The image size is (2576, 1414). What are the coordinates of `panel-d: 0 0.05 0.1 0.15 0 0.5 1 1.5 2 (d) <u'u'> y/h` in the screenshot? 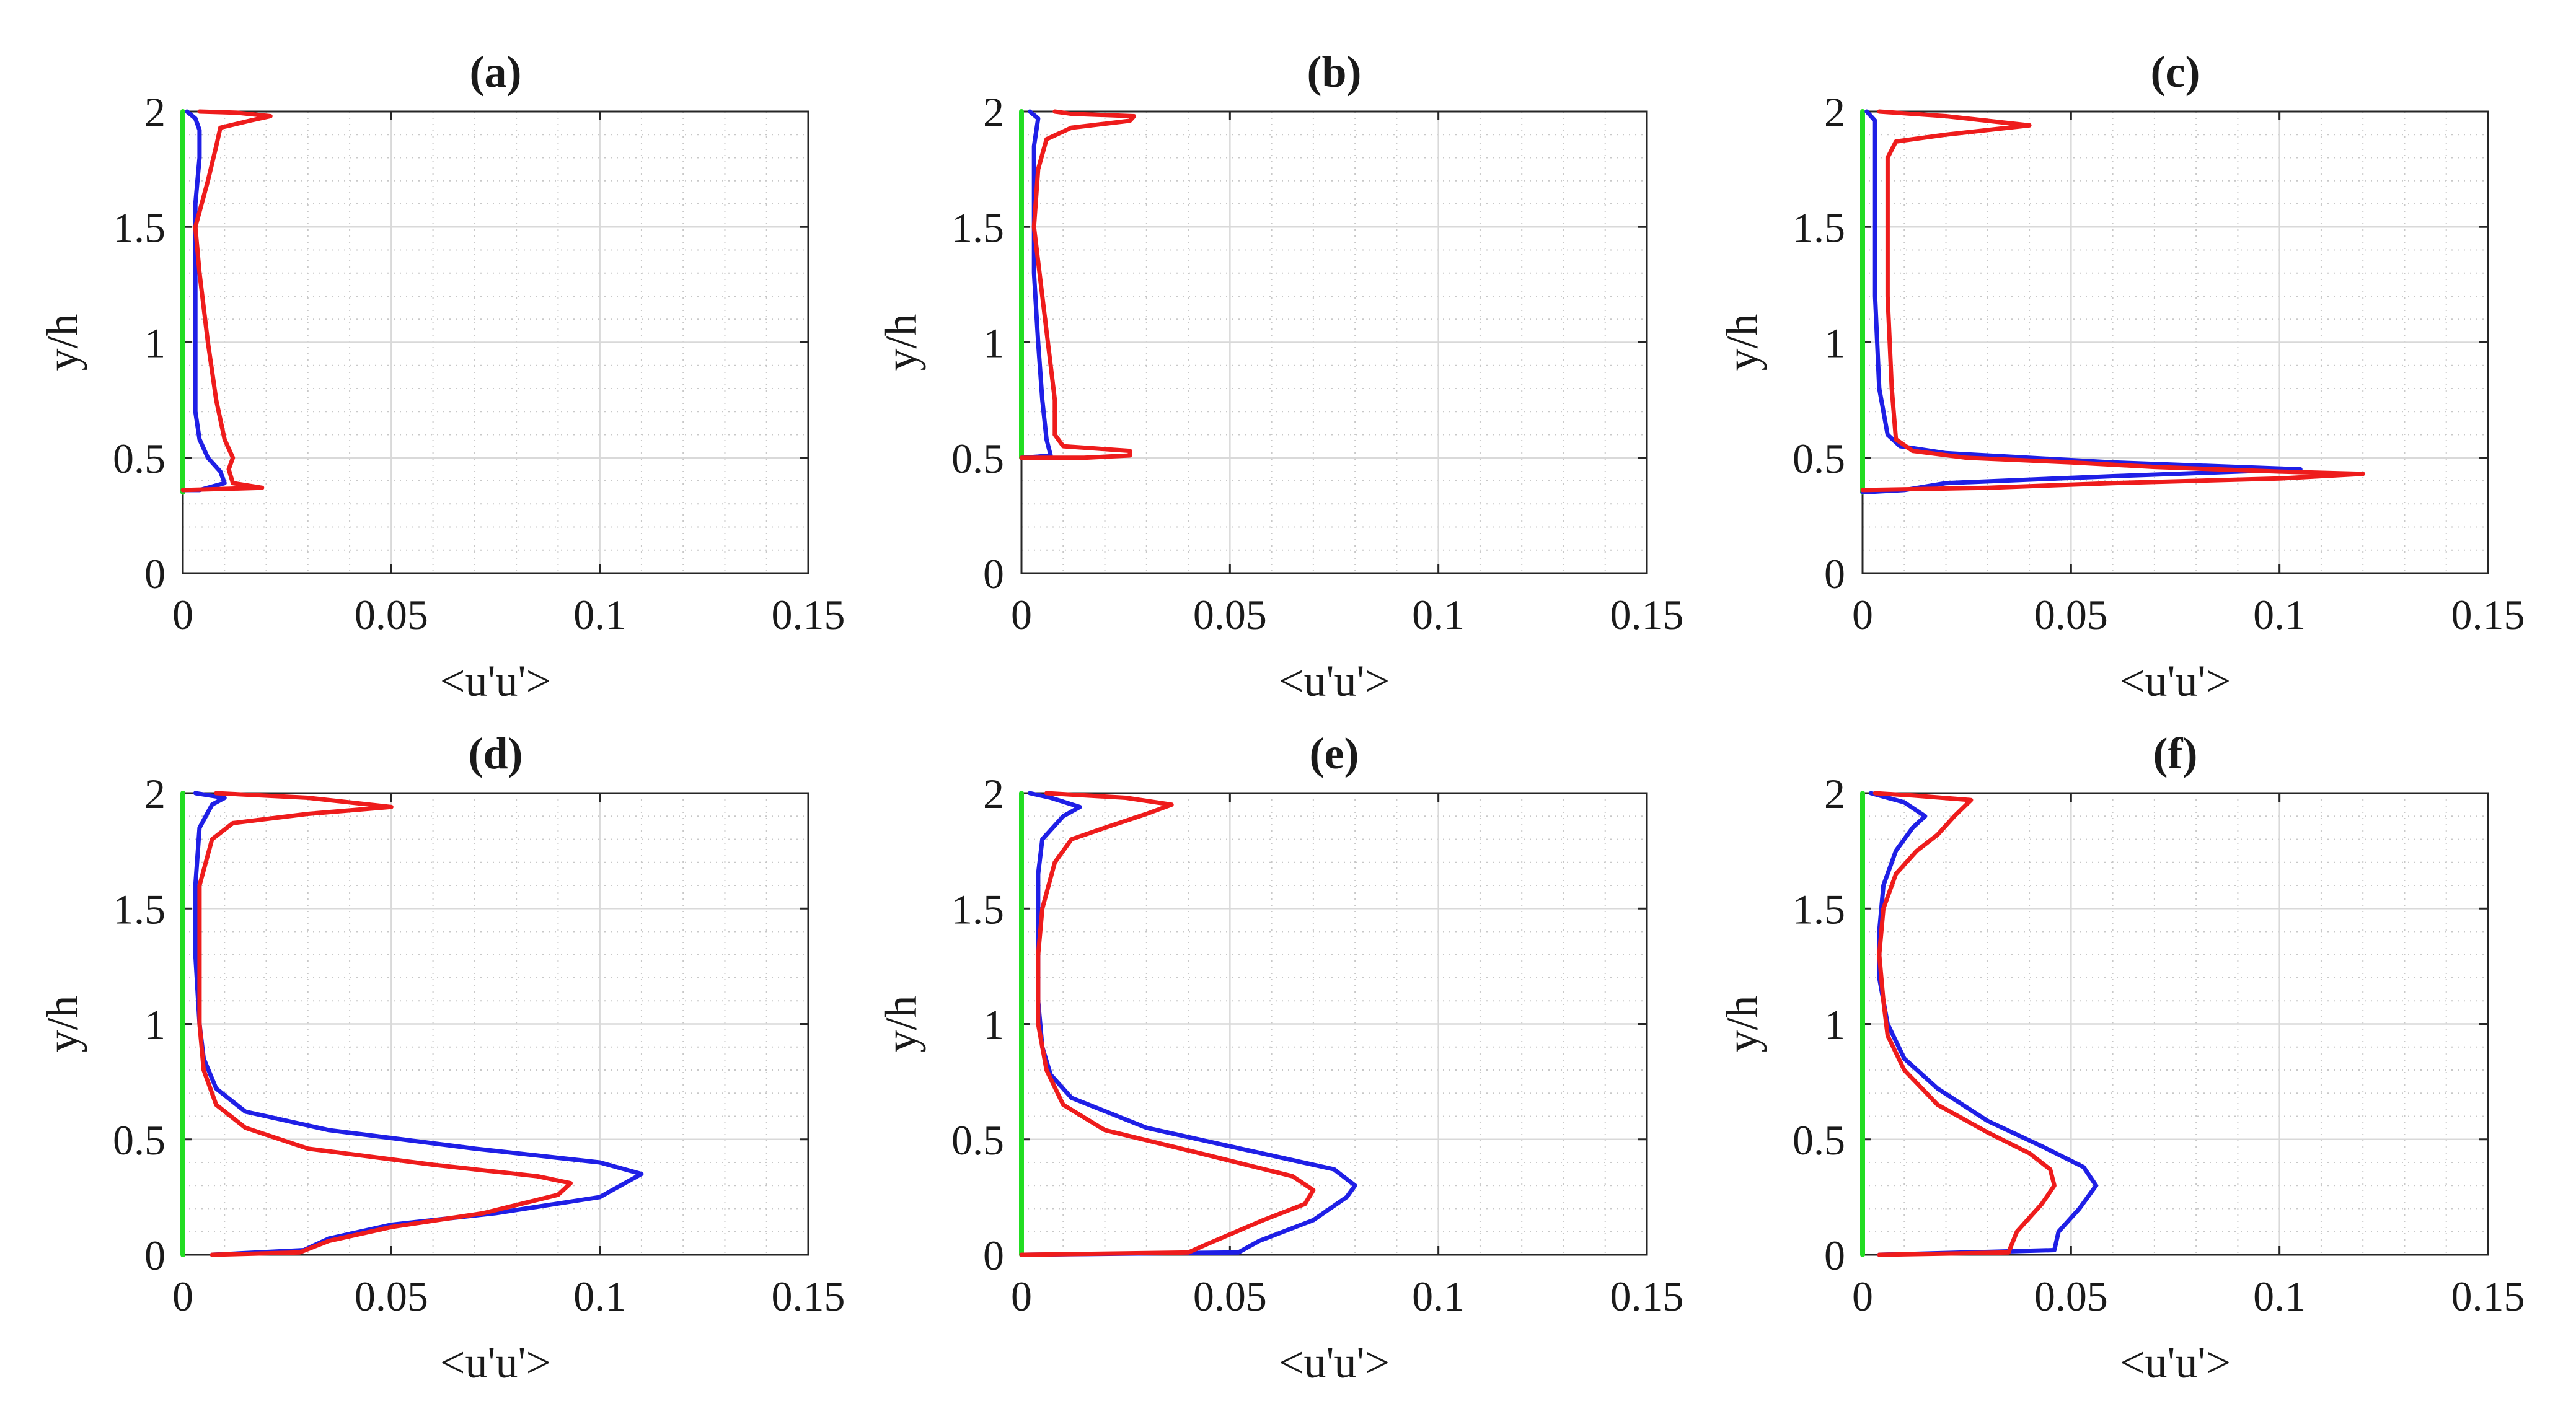 It's located at (441, 1058).